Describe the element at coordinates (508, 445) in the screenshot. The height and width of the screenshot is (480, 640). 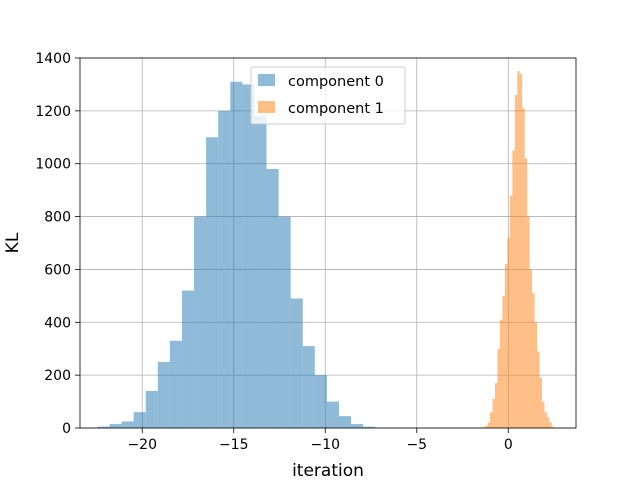
I see `x-tick-label: 0` at that location.